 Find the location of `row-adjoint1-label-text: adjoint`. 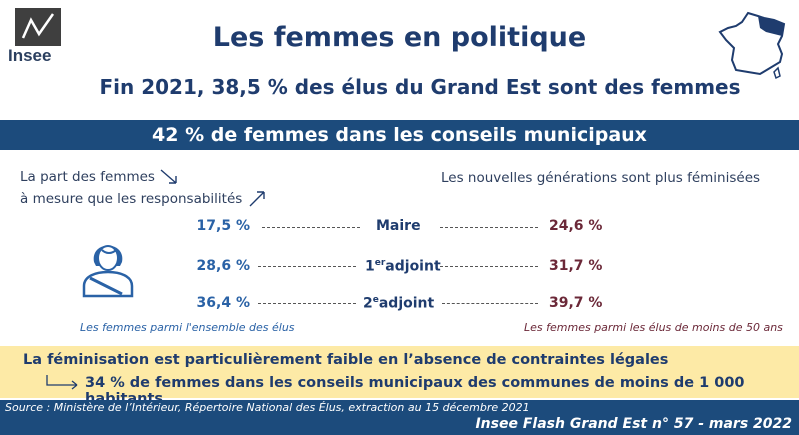

row-adjoint1-label-text: adjoint is located at coordinates (413, 266).